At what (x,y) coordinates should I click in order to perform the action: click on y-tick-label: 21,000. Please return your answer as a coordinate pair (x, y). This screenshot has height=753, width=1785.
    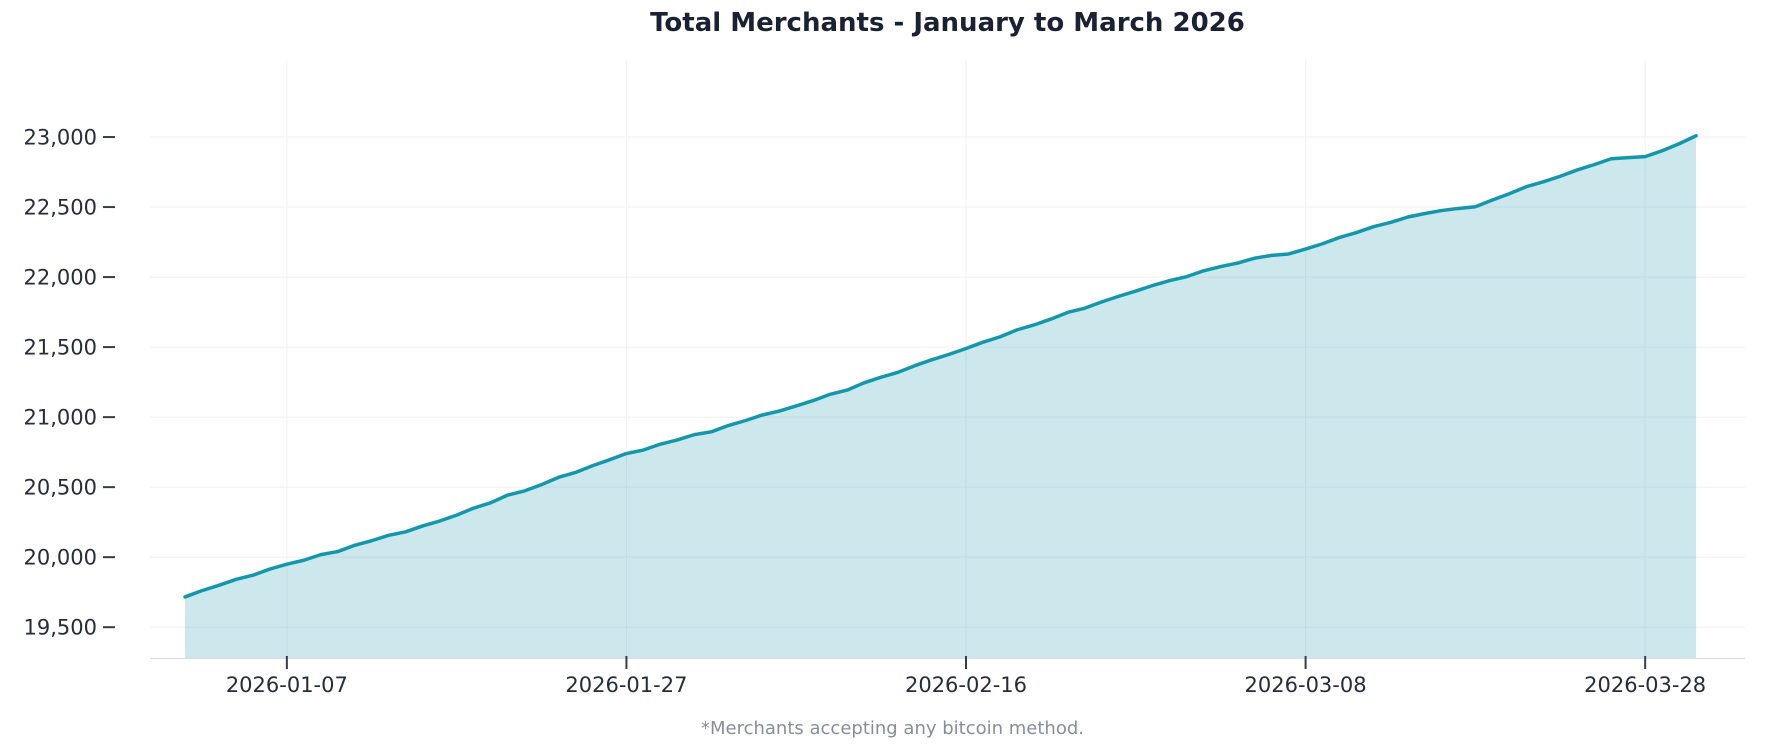
    Looking at the image, I should click on (60, 418).